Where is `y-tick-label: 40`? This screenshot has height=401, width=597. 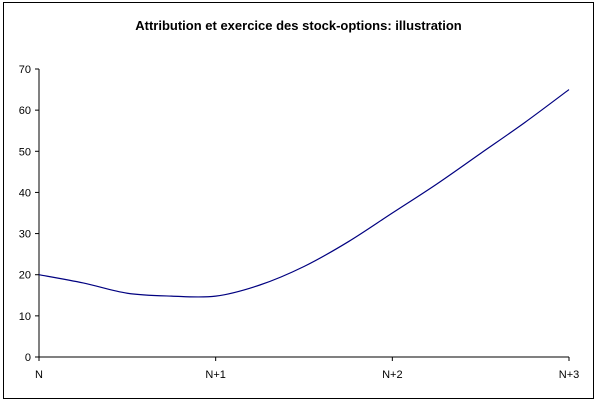
y-tick-label: 40 is located at coordinates (25, 193).